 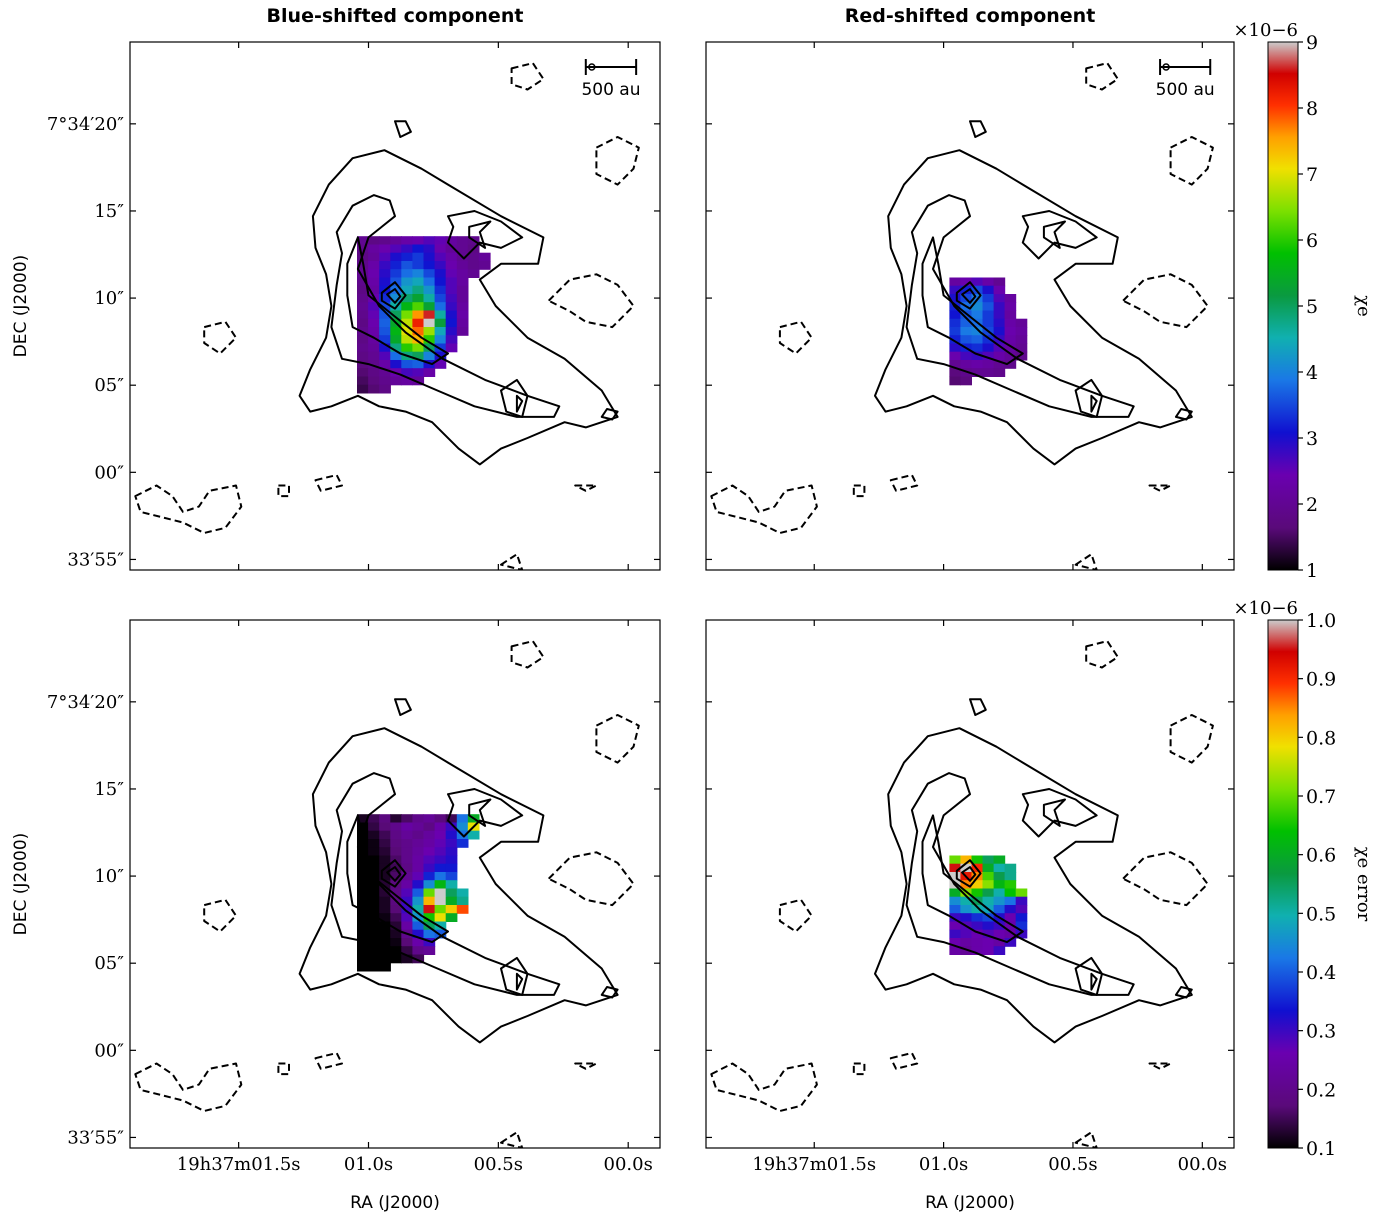 What do you see at coordinates (610, 90) in the screenshot?
I see `scalebar-label: 500 au` at bounding box center [610, 90].